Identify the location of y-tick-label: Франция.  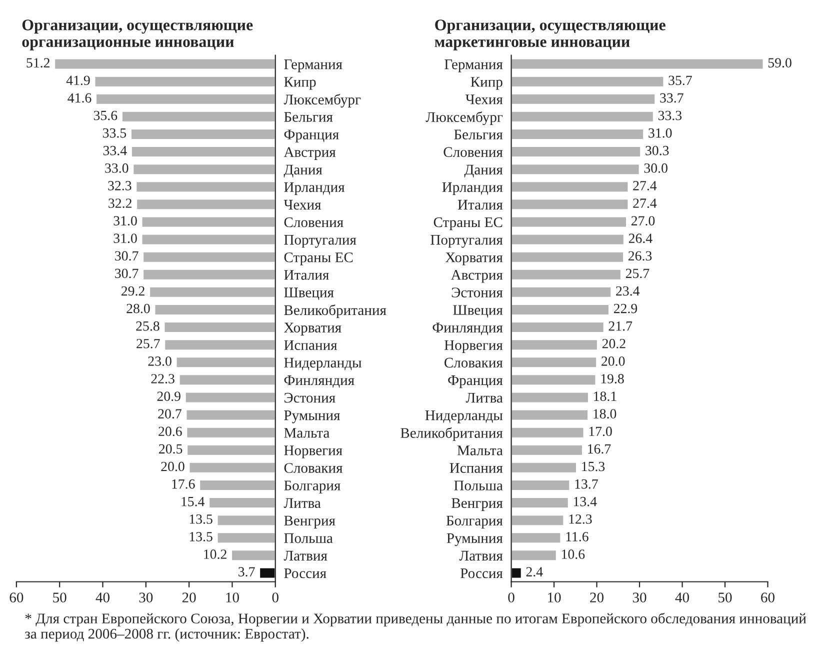
(475, 381).